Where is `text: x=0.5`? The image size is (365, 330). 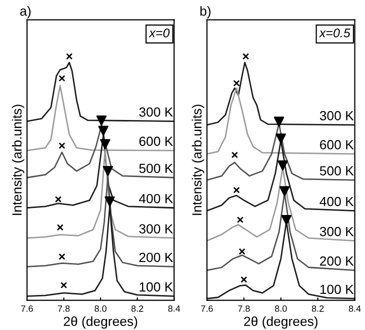 text: x=0.5 is located at coordinates (334, 33).